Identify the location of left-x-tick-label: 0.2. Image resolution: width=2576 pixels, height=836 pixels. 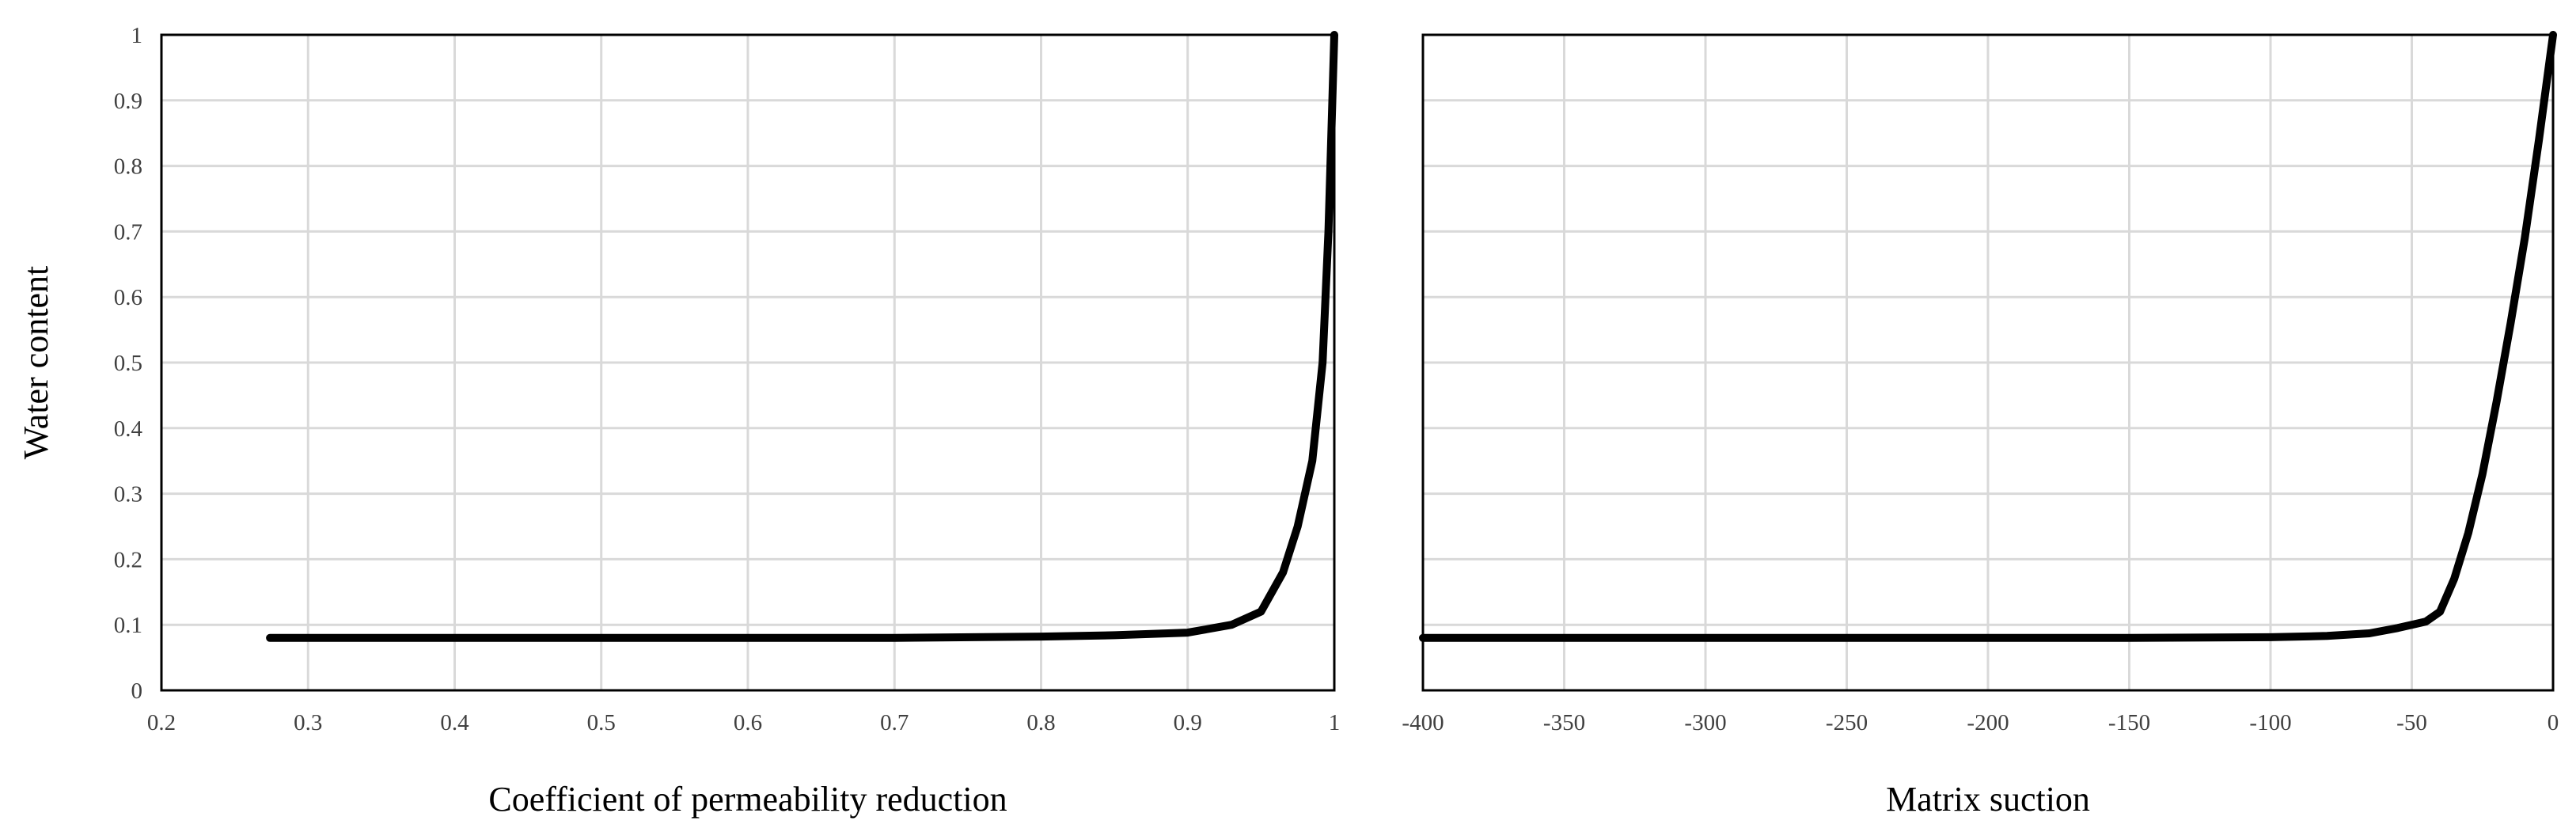
(161, 722).